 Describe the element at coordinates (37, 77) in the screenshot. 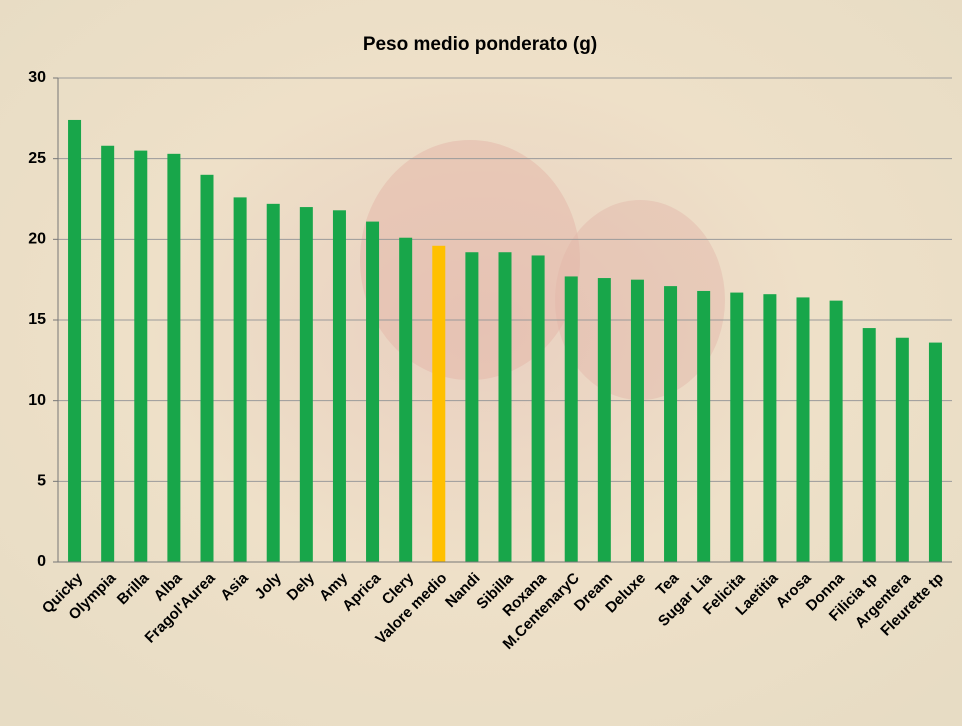

I see `y-tick-label: 30` at that location.